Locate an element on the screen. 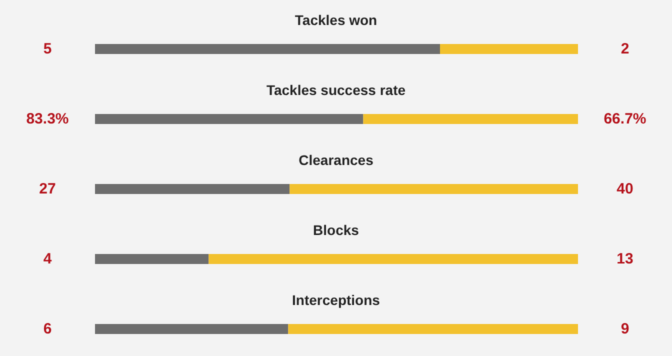 The image size is (672, 356). data-label: 6 is located at coordinates (47, 329).